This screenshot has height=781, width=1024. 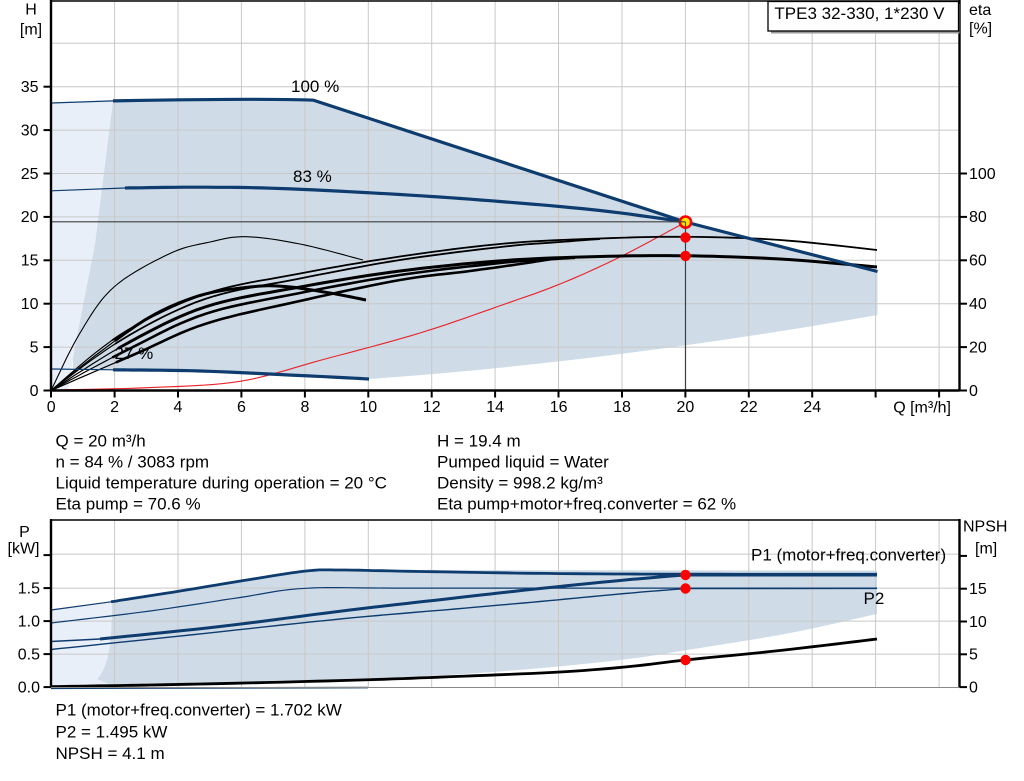 What do you see at coordinates (178, 407) in the screenshot?
I see `svg-text: 4` at bounding box center [178, 407].